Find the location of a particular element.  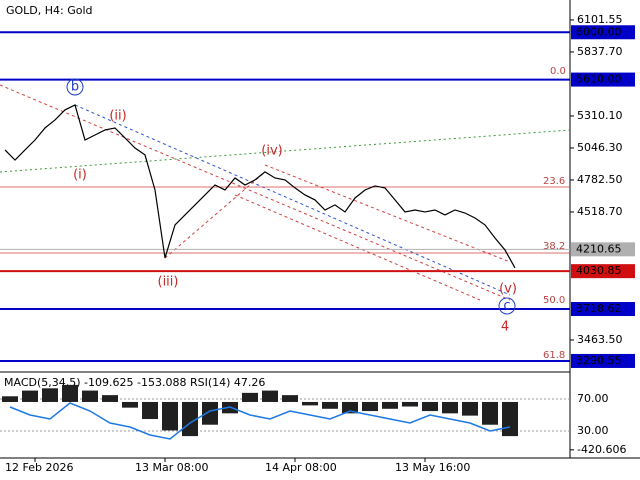

wave-label: c is located at coordinates (506, 306).